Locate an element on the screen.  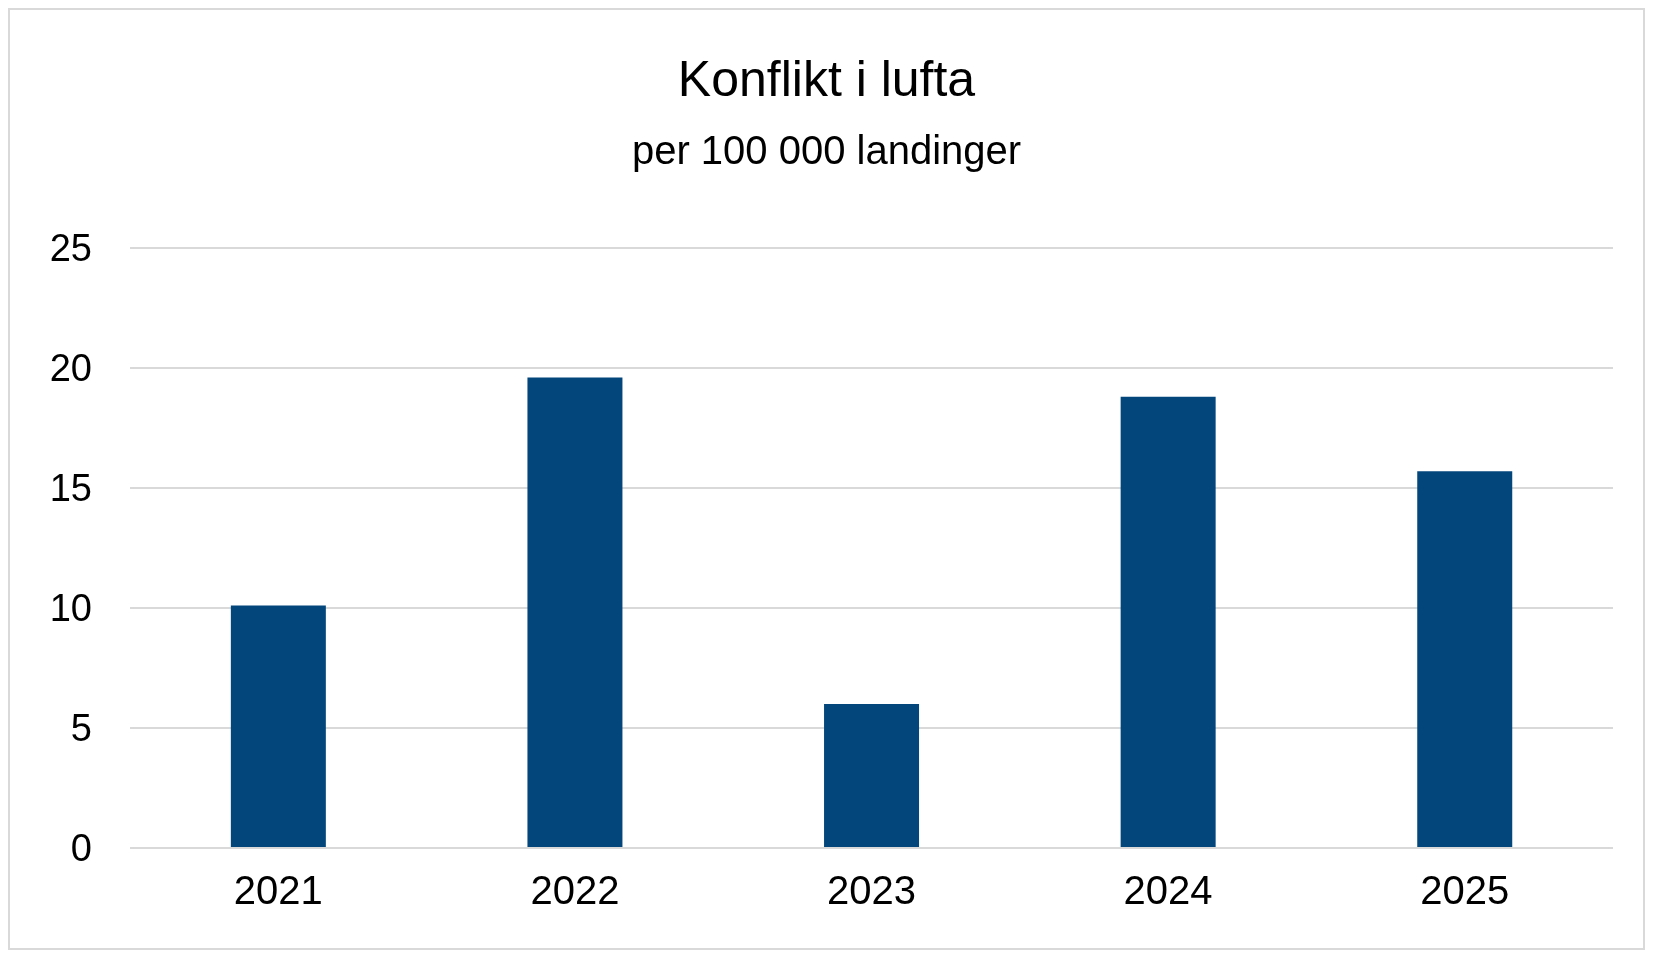
y-tick-label: 25 is located at coordinates (70, 248).